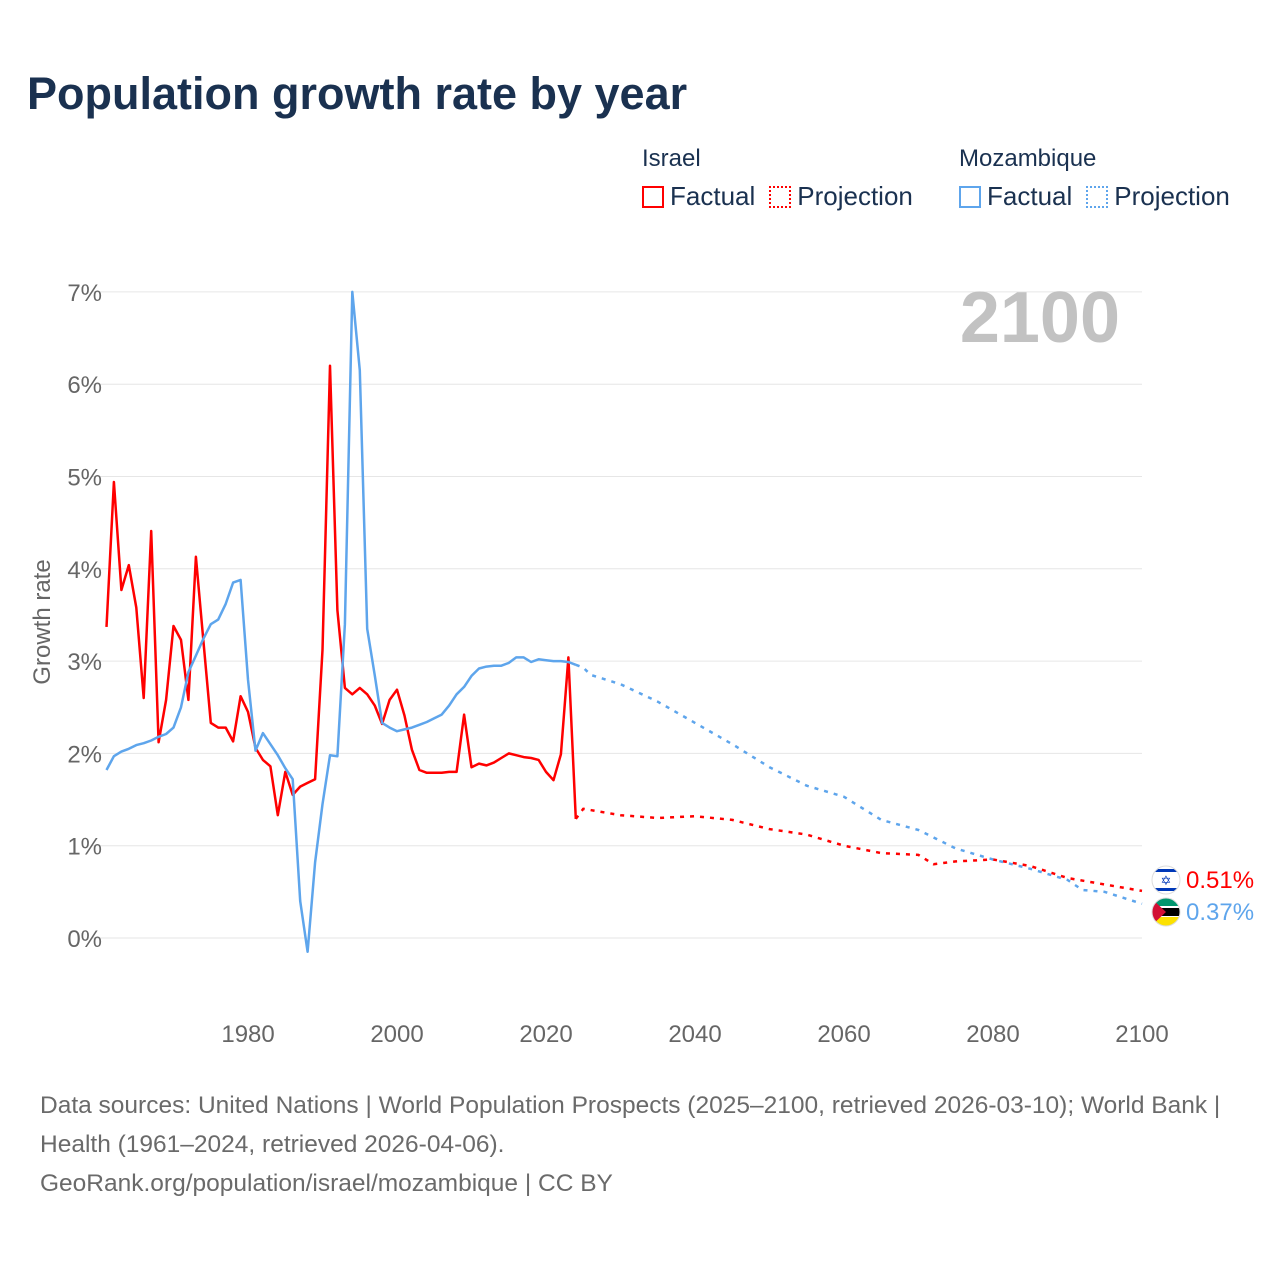 The height and width of the screenshot is (1280, 1280). I want to click on legend-mozambique-factual: Factual, so click(1015, 196).